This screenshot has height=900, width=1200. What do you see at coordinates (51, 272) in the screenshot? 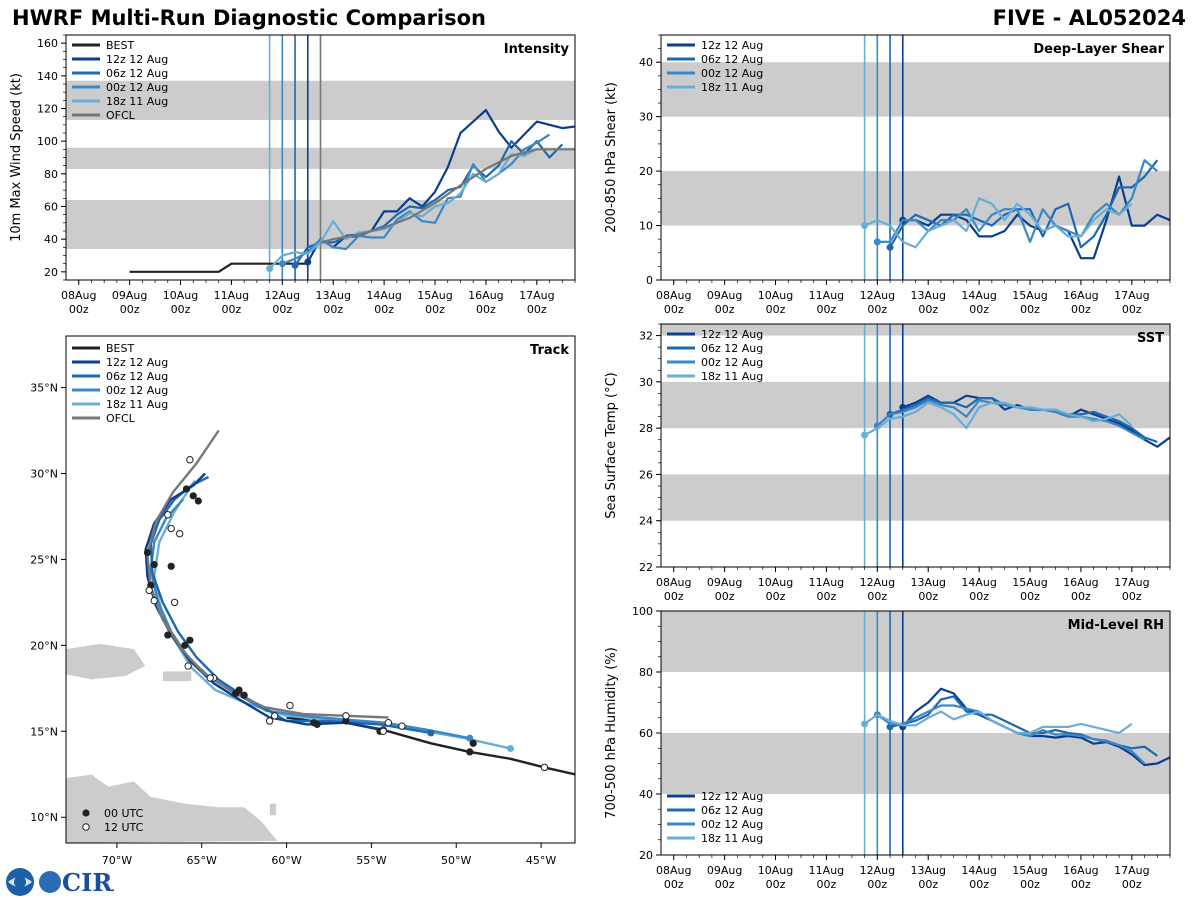
I see `y-tick-label: 20` at bounding box center [51, 272].